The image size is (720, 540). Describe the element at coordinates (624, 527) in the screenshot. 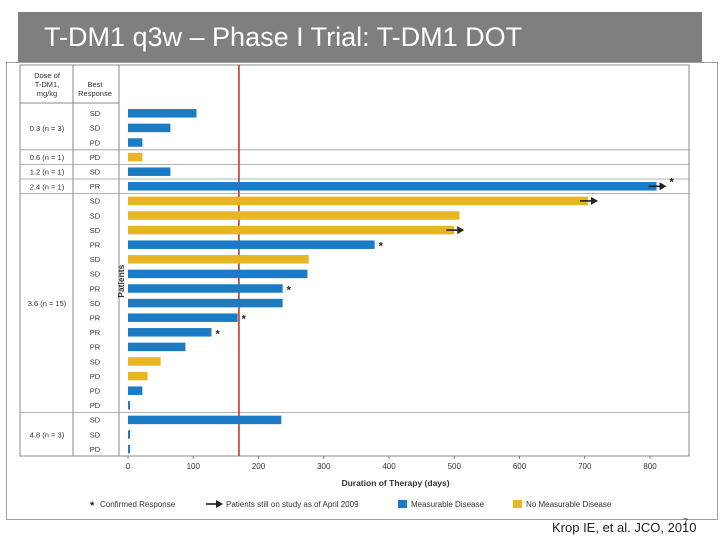

I see `citation: Krop IE, et al. JCO, 2010` at that location.